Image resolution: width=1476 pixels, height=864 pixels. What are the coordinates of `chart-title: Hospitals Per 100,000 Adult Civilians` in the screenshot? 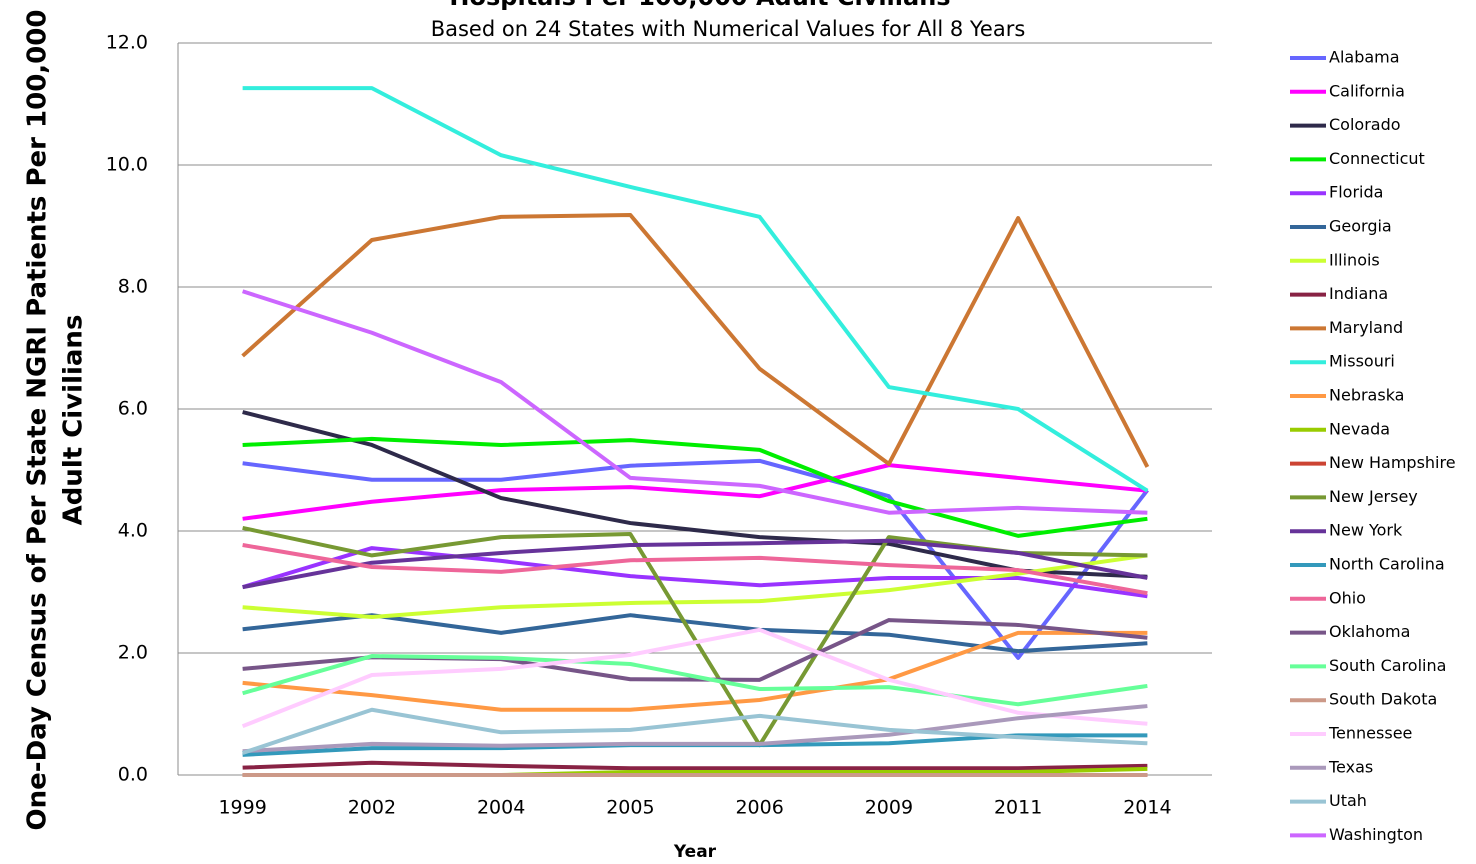 It's located at (699, 5).